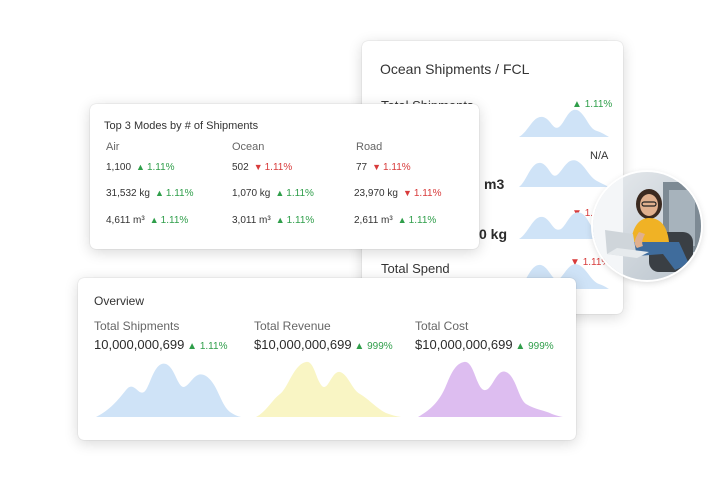 The width and height of the screenshot is (708, 499). I want to click on person-with-laptop-icon, so click(647, 226).